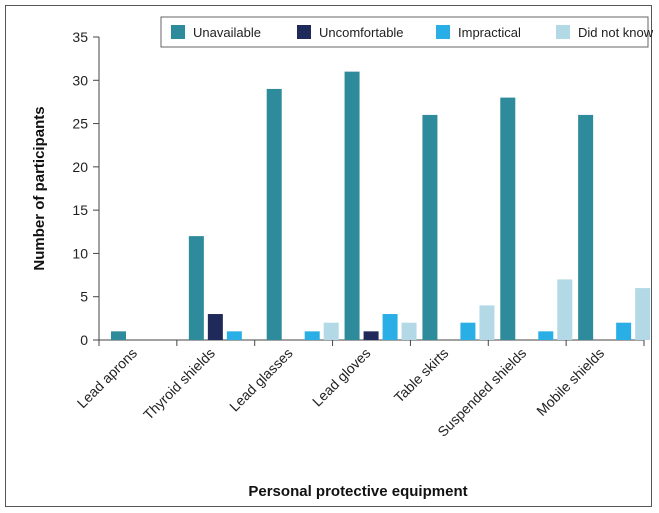 The image size is (659, 513). What do you see at coordinates (39, 188) in the screenshot?
I see `y-axis-title: Number of participants` at bounding box center [39, 188].